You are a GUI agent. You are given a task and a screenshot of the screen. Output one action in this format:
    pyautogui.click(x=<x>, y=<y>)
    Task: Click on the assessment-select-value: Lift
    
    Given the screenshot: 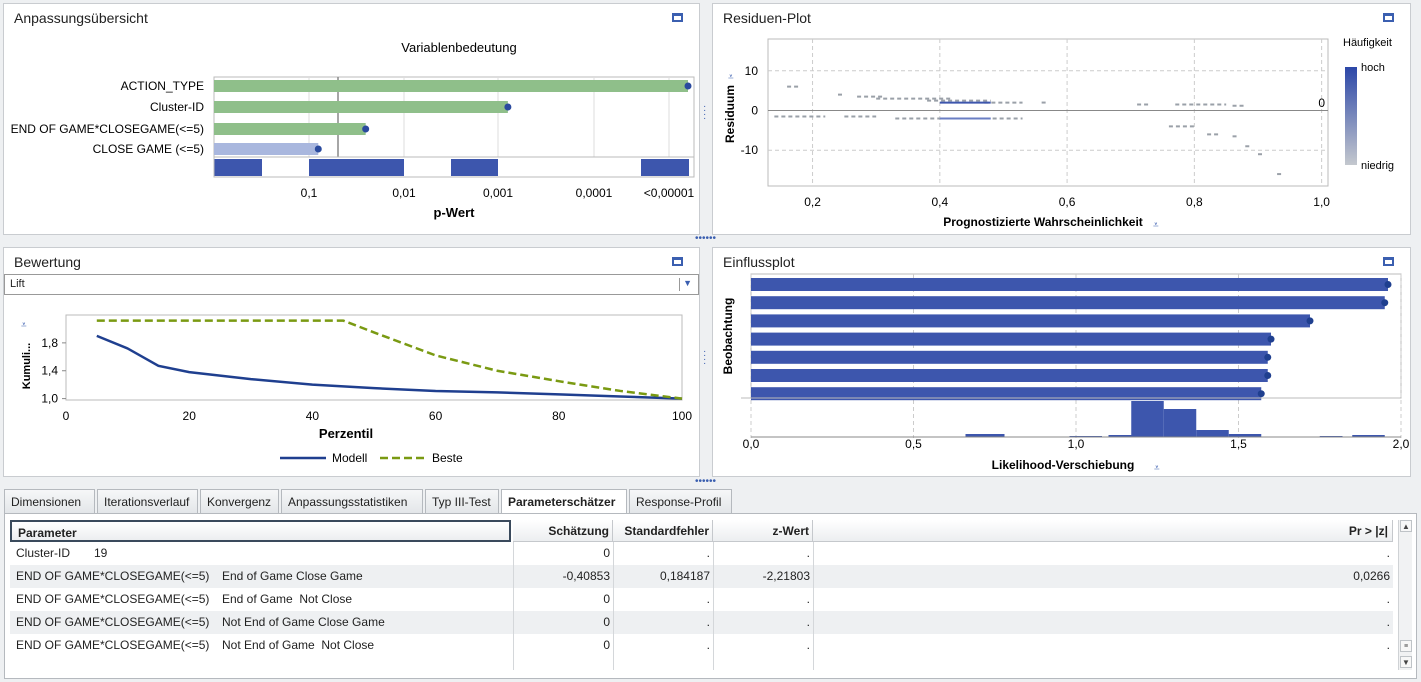 What is the action you would take?
    pyautogui.click(x=17, y=284)
    